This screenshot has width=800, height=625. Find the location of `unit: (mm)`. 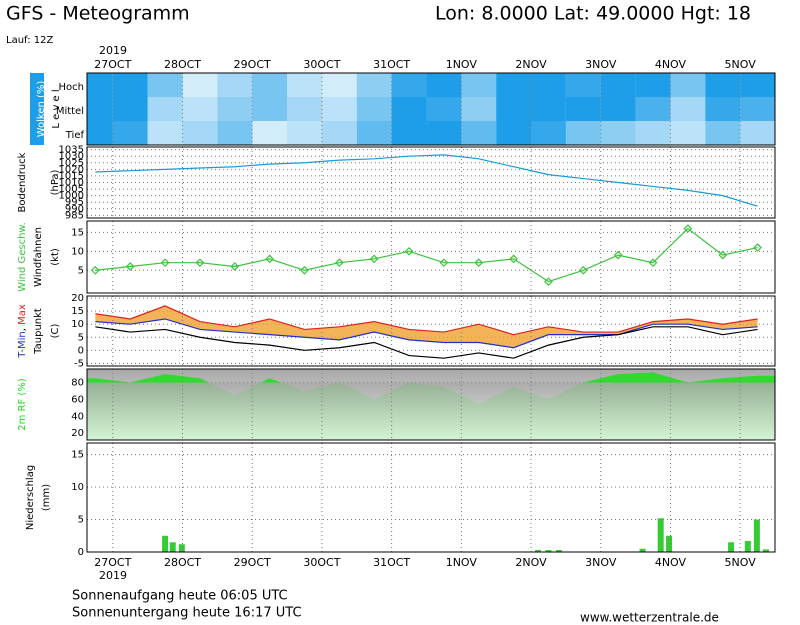

unit: (mm) is located at coordinates (46, 497).